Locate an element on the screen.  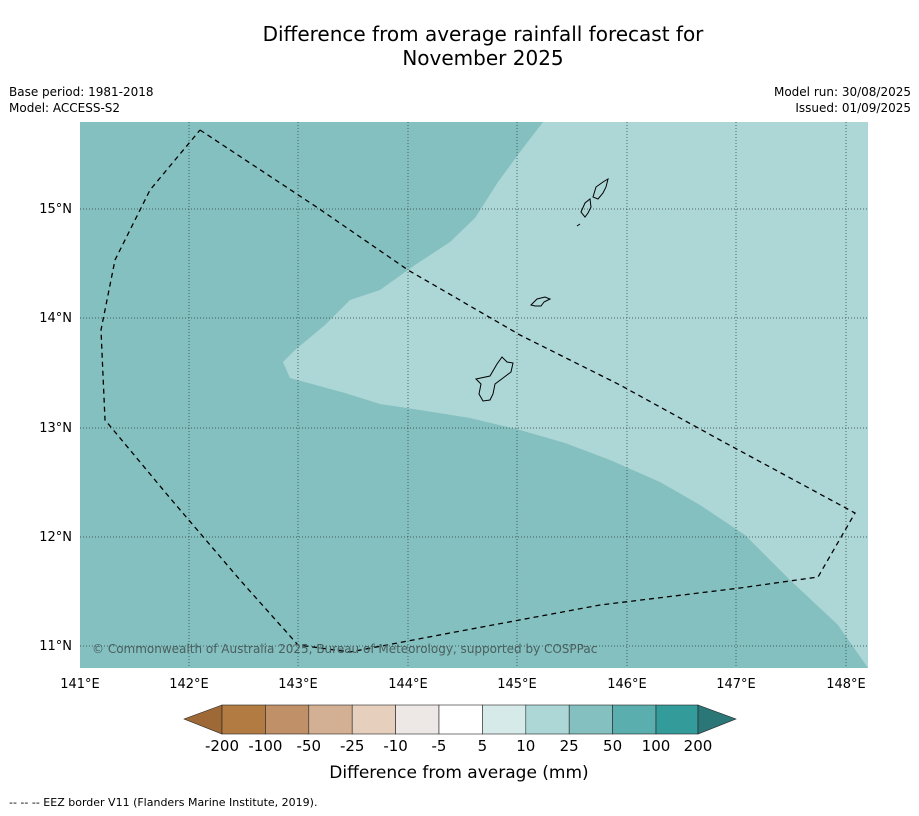
island-rota is located at coordinates (541, 301).